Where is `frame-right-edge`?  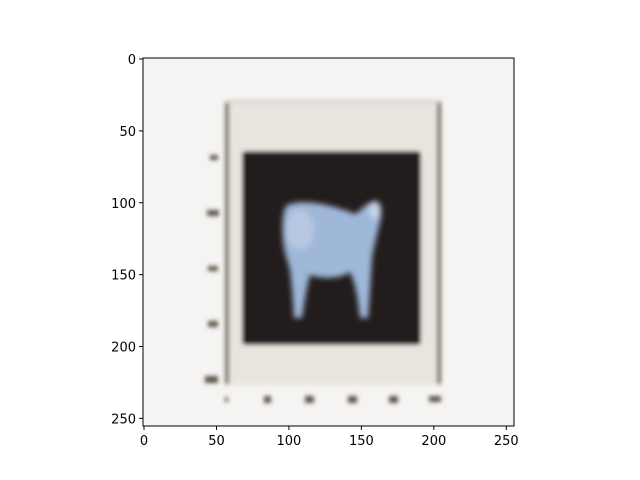 frame-right-edge is located at coordinates (439, 242).